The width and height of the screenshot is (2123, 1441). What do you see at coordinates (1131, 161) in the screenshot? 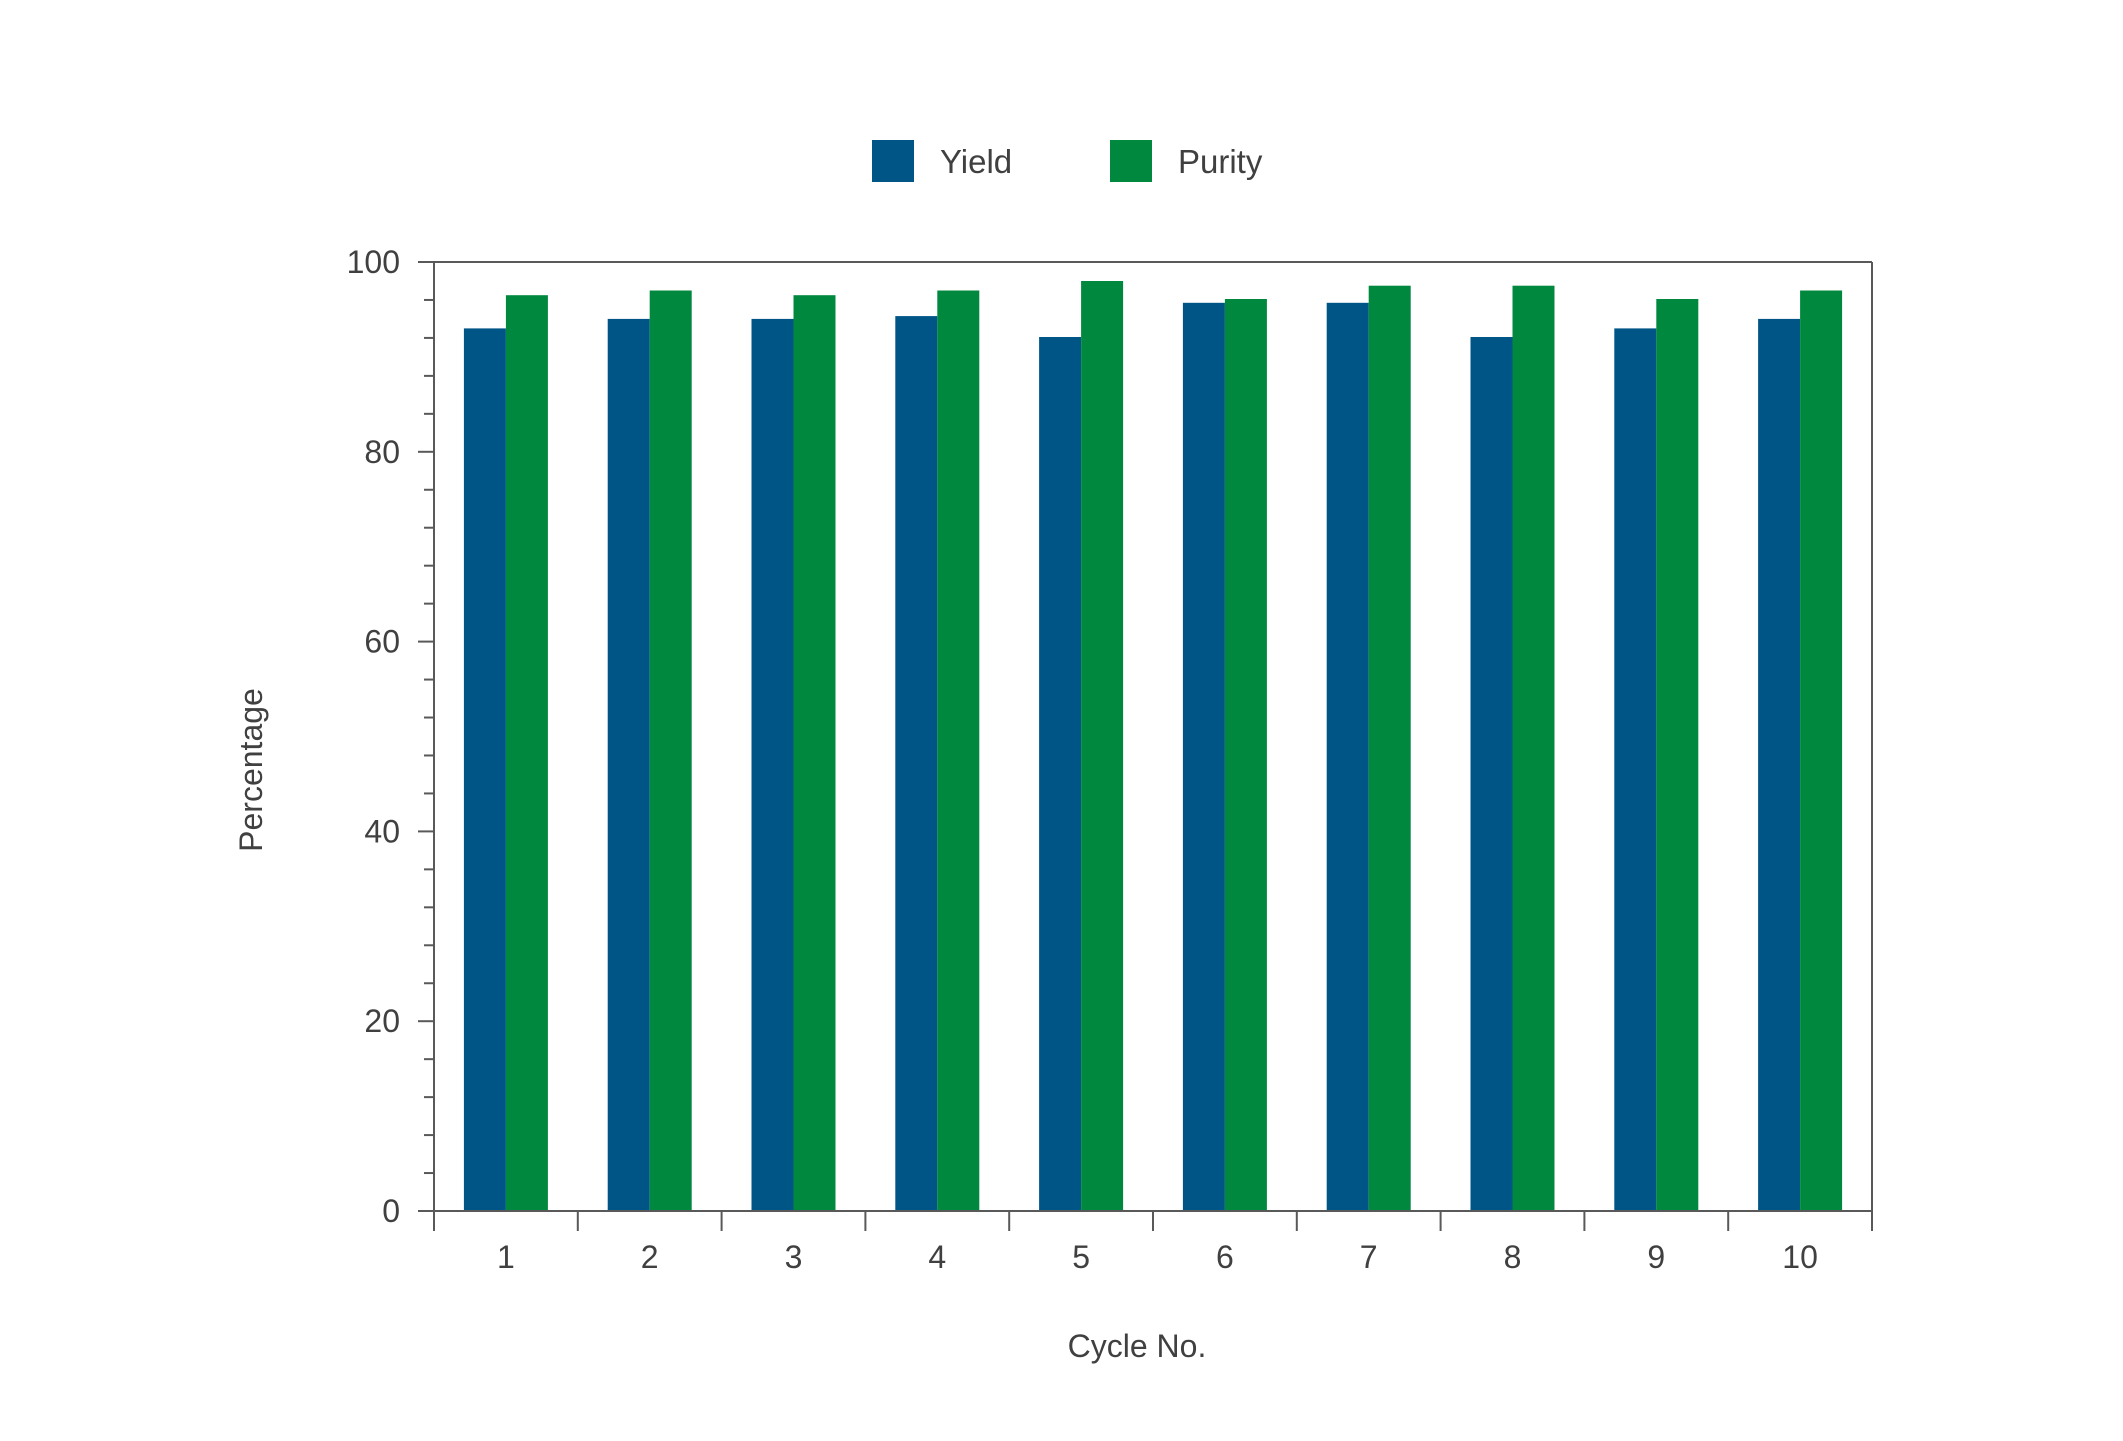
I see `legend-swatch-purity` at bounding box center [1131, 161].